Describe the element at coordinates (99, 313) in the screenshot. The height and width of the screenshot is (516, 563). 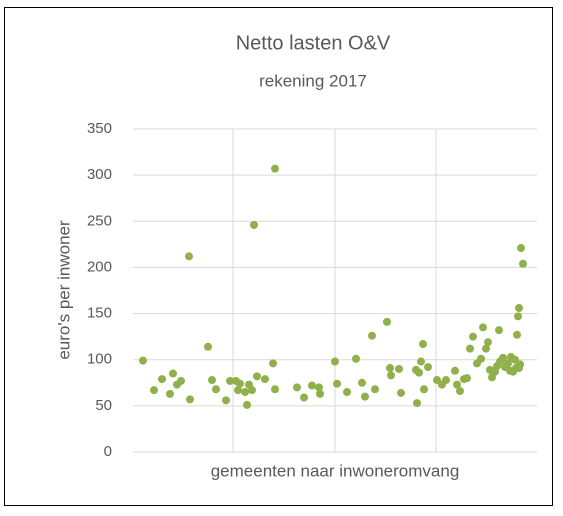
I see `y-tick-label: 150` at that location.